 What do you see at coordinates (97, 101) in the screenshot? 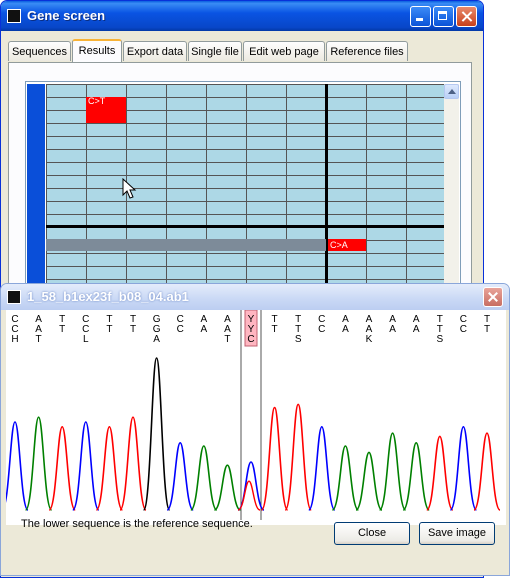
I see `highlight-cell-text: C>T` at bounding box center [97, 101].